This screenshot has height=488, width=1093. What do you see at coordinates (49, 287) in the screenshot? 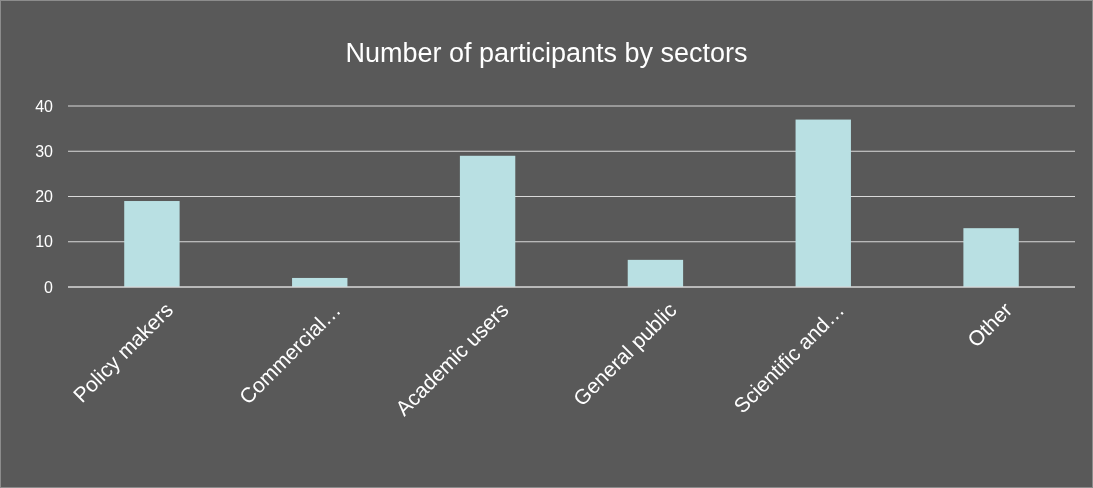
I see `y-tick-label: 0` at bounding box center [49, 287].